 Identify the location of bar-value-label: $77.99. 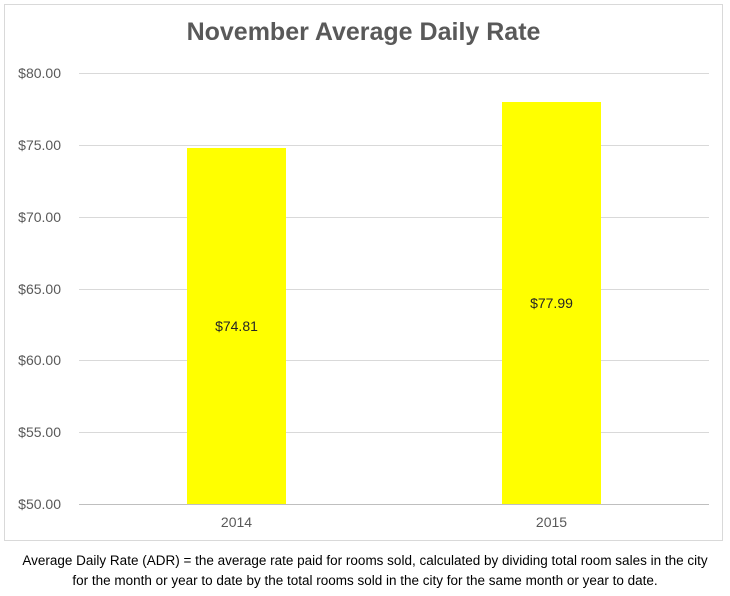
(551, 302).